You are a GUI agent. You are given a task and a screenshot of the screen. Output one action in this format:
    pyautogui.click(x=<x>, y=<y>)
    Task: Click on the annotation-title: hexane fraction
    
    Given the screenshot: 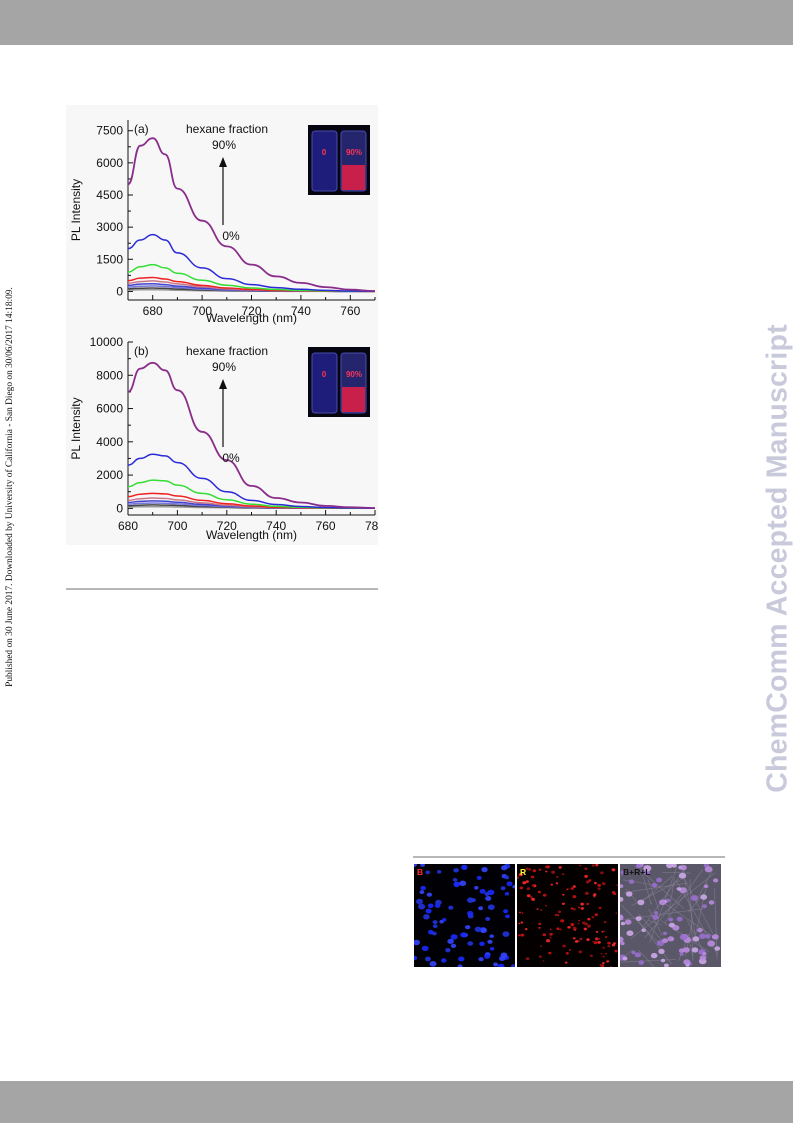 What is the action you would take?
    pyautogui.click(x=227, y=351)
    